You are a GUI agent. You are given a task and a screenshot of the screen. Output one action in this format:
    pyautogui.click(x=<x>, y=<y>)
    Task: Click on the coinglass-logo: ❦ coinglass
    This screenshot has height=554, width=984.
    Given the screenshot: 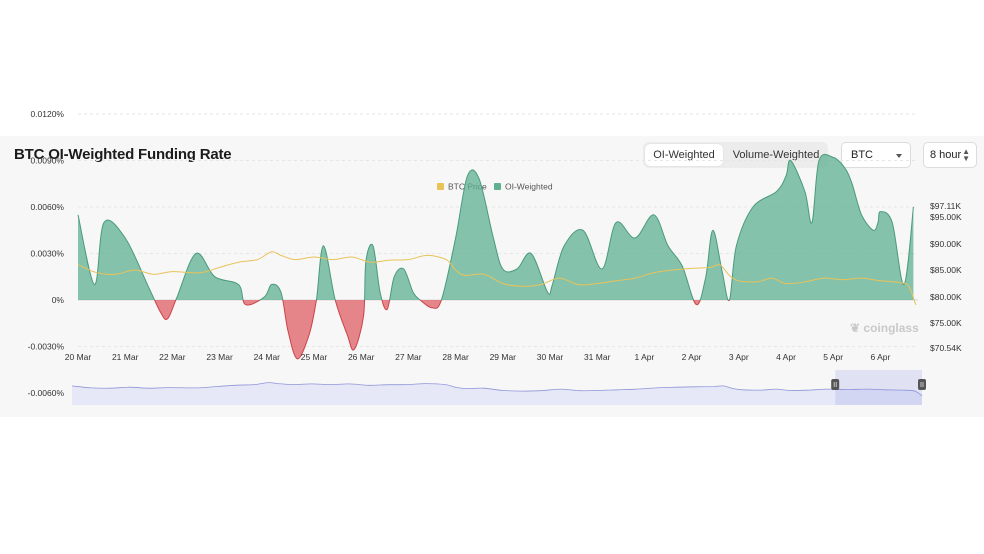 What is the action you would take?
    pyautogui.click(x=884, y=328)
    